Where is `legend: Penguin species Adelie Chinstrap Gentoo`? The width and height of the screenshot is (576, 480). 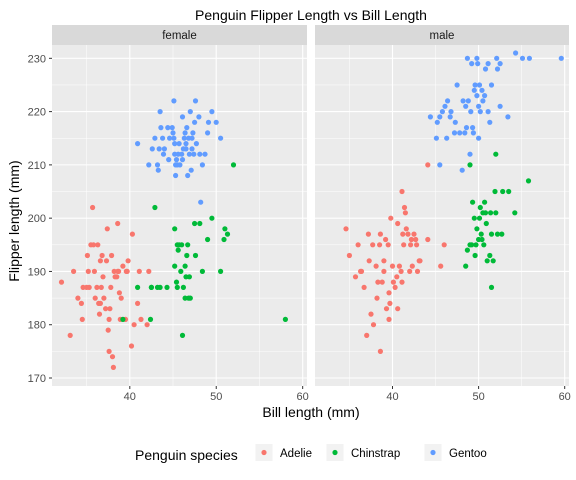 legend: Penguin species Adelie Chinstrap Gentoo is located at coordinates (311, 453).